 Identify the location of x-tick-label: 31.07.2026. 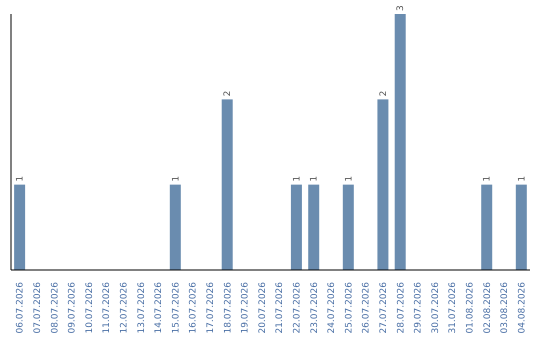
(453, 308).